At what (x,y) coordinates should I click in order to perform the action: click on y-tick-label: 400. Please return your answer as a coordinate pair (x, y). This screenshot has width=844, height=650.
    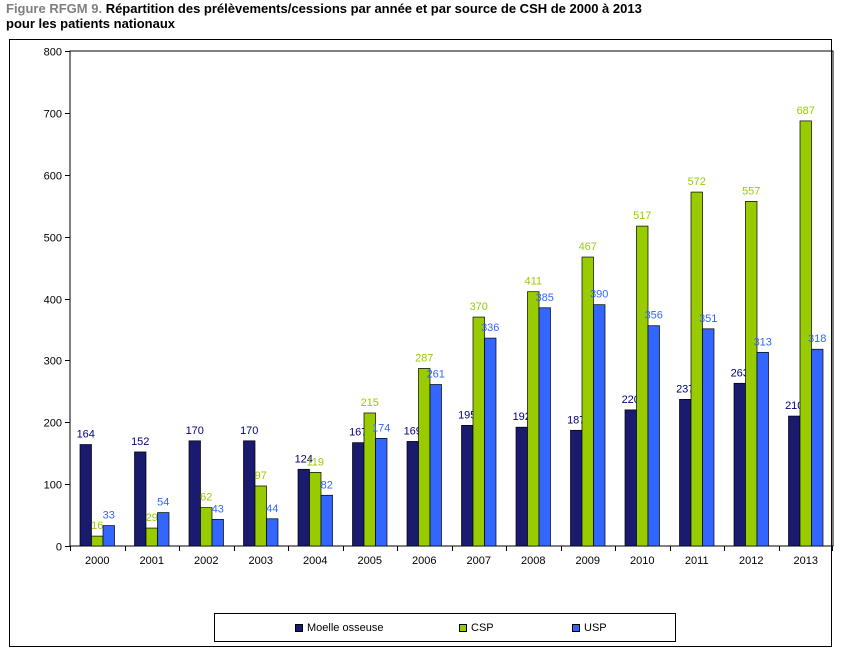
    Looking at the image, I should click on (53, 301).